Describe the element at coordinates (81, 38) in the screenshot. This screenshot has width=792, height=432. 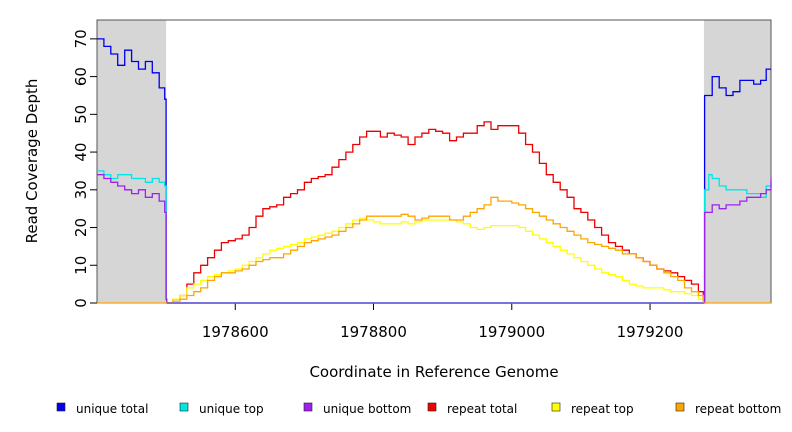
I see `y-tick-label: 70` at that location.